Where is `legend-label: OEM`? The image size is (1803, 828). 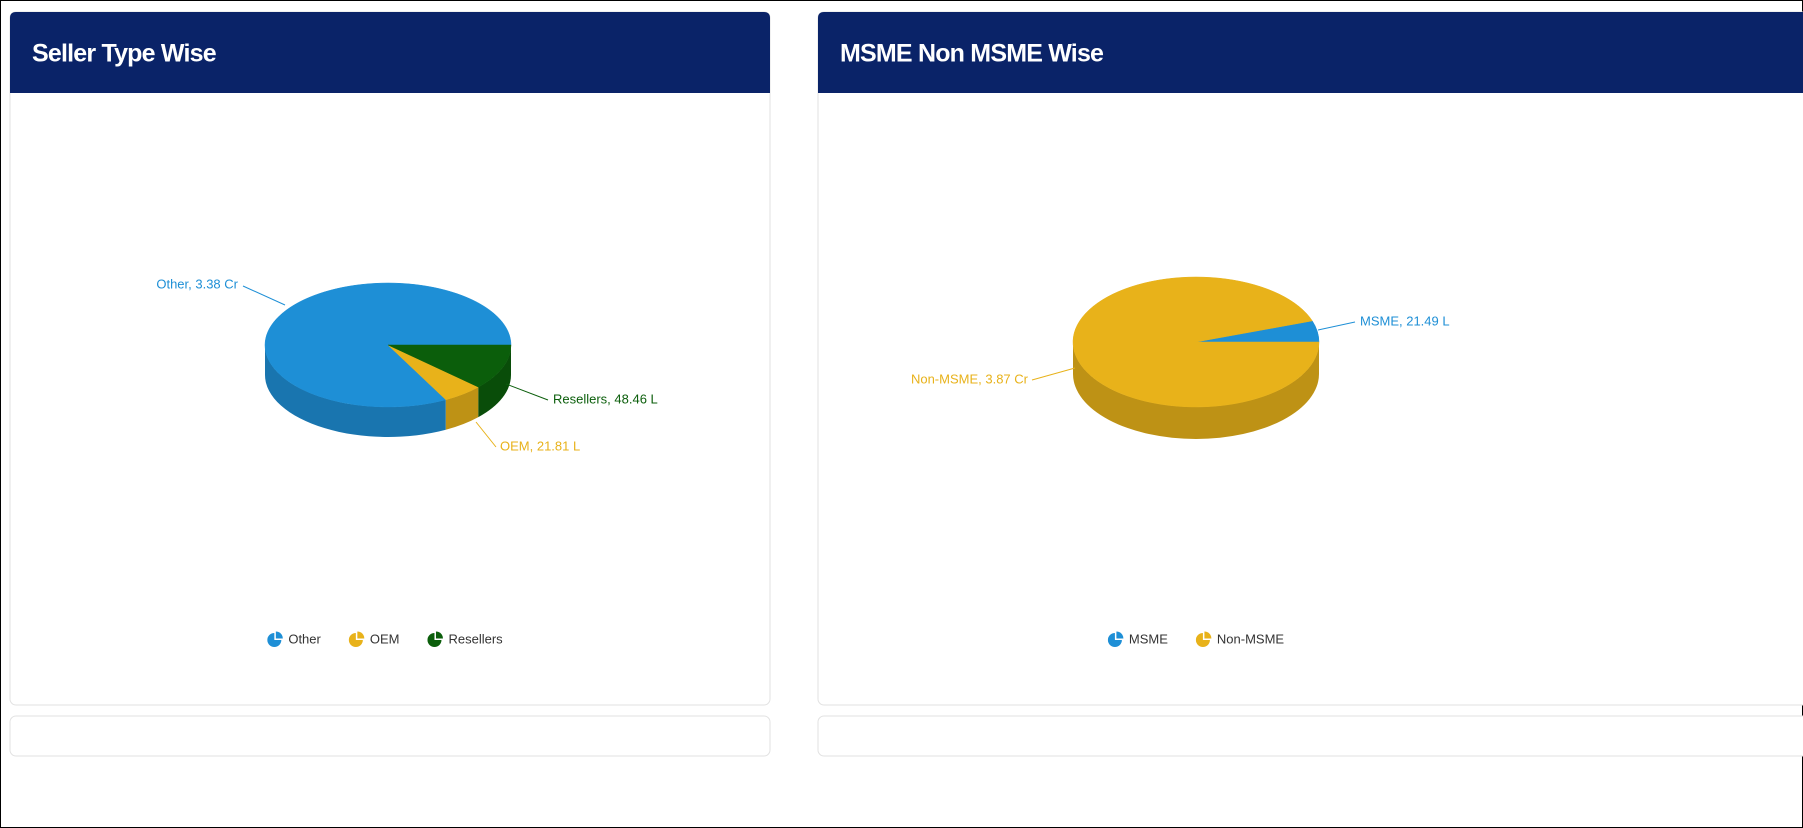
legend-label: OEM is located at coordinates (385, 638).